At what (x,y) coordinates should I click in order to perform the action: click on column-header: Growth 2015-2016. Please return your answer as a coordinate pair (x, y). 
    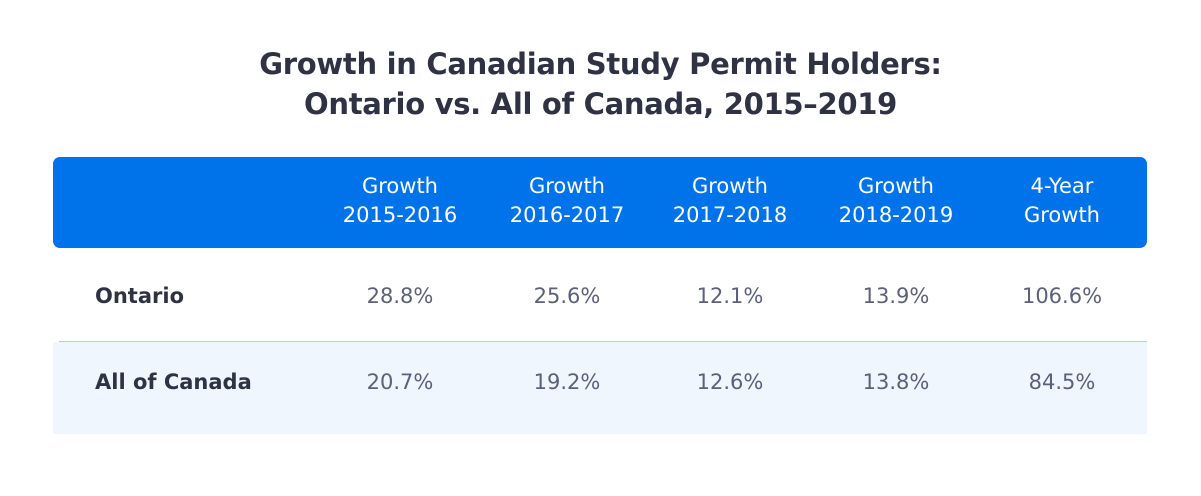
    Looking at the image, I should click on (400, 201).